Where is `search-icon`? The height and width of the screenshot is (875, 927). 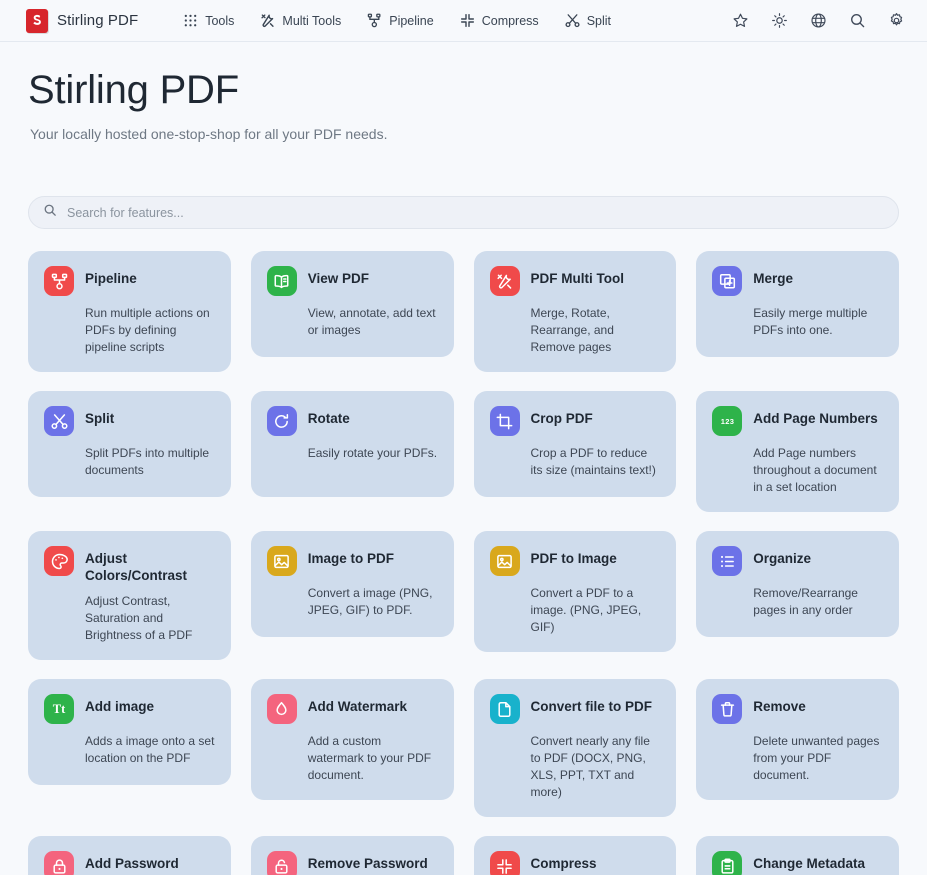 search-icon is located at coordinates (857, 21).